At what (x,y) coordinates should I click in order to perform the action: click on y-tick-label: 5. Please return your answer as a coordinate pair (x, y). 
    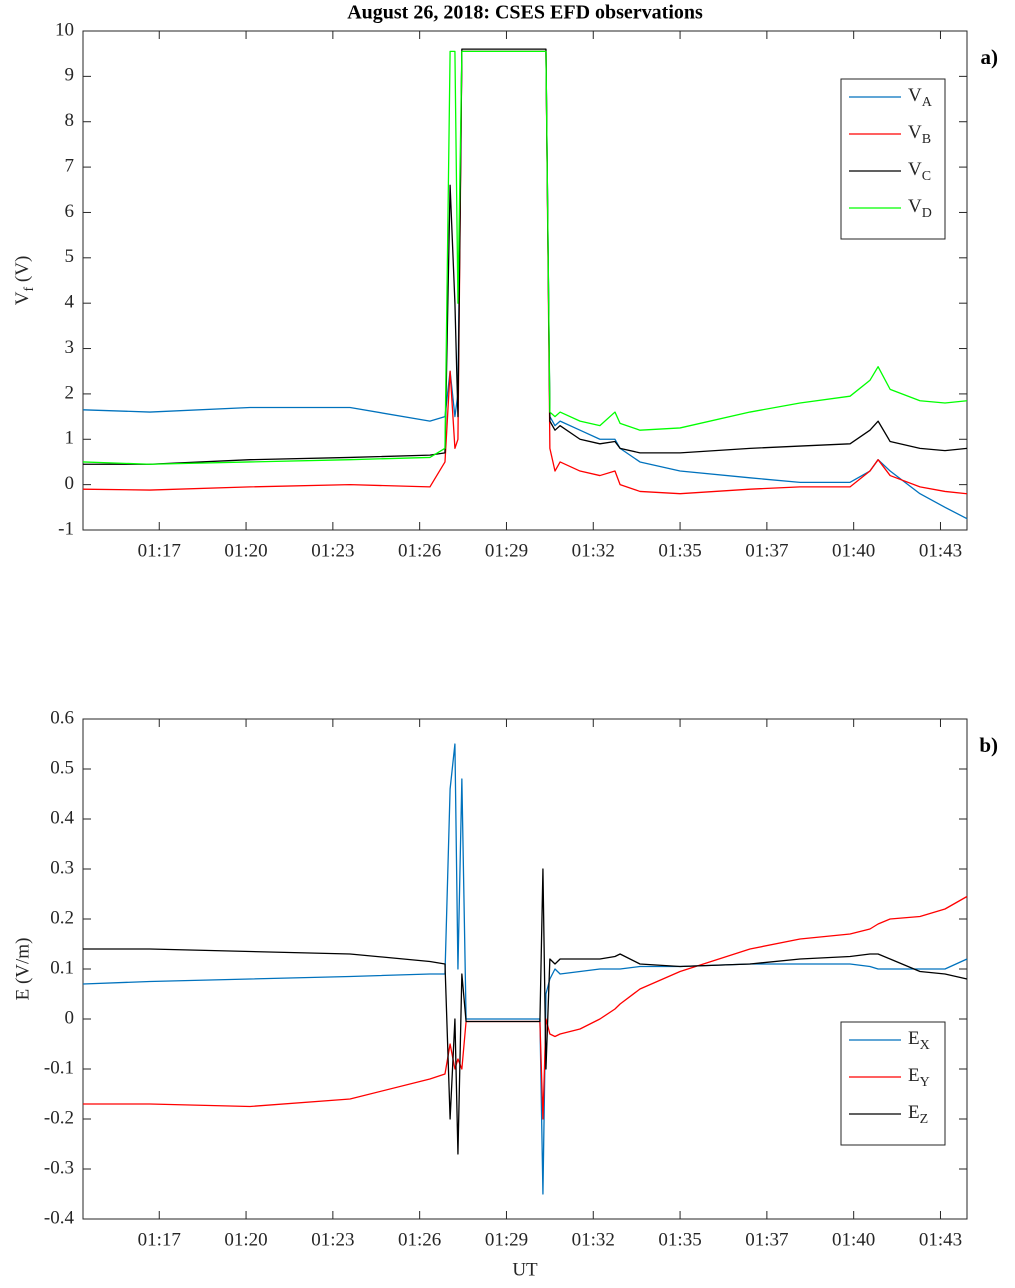
    Looking at the image, I should click on (70, 256).